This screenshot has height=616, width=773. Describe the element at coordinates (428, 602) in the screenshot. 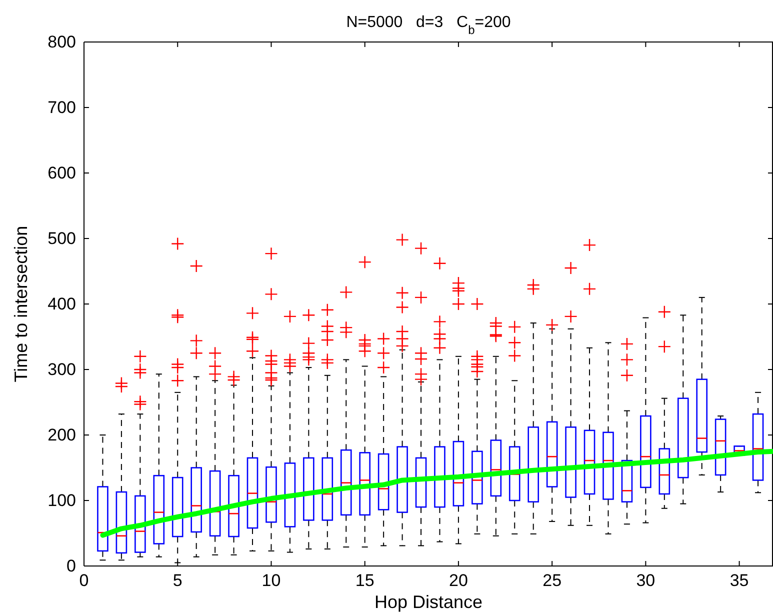

I see `x-axis-title: Hop Distance` at that location.